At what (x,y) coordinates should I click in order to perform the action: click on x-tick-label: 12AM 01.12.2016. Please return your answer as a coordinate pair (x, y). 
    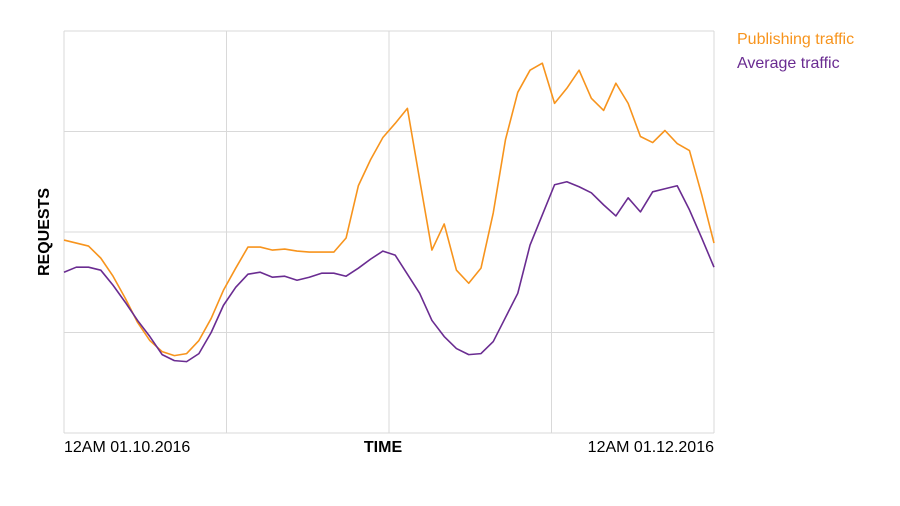
    Looking at the image, I should click on (651, 447).